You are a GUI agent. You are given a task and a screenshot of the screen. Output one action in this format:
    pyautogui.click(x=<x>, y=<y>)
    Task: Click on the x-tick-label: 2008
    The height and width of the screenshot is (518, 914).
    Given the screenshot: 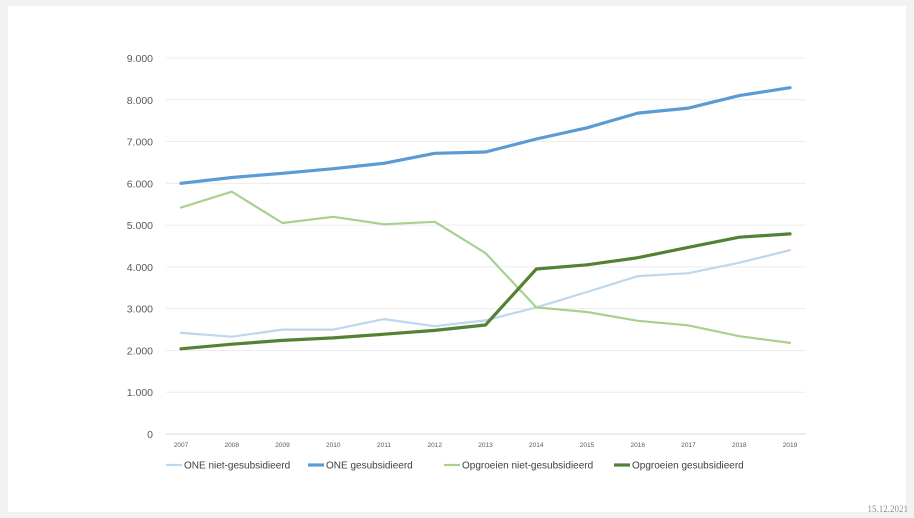 What is the action you would take?
    pyautogui.click(x=232, y=445)
    